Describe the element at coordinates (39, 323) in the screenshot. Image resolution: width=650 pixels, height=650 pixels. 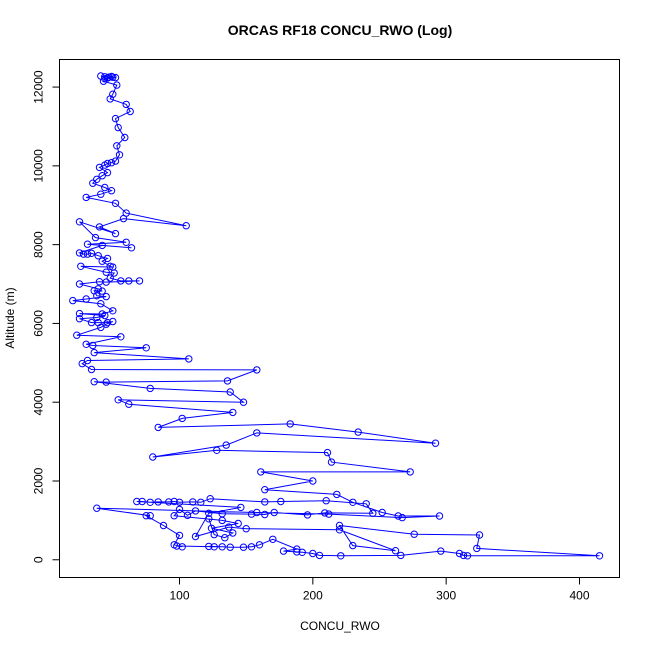
I see `y-tick-label: 6000` at that location.